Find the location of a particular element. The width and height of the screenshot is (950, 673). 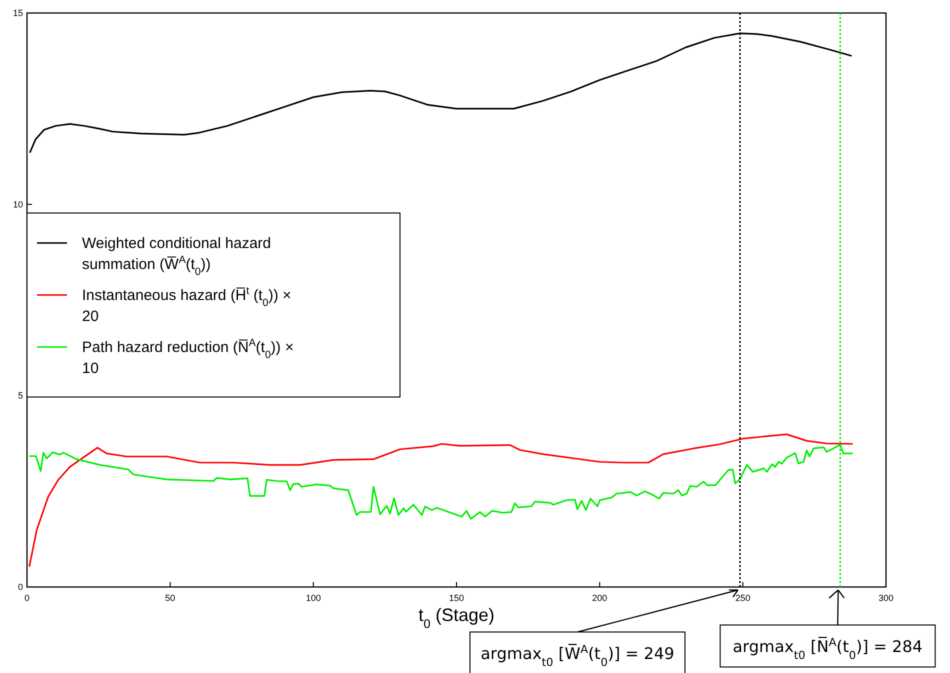

text: Instantaneous hazard (H̅$^{t}$ (t$_{0}$)) × 20 is located at coordinates (187, 305).